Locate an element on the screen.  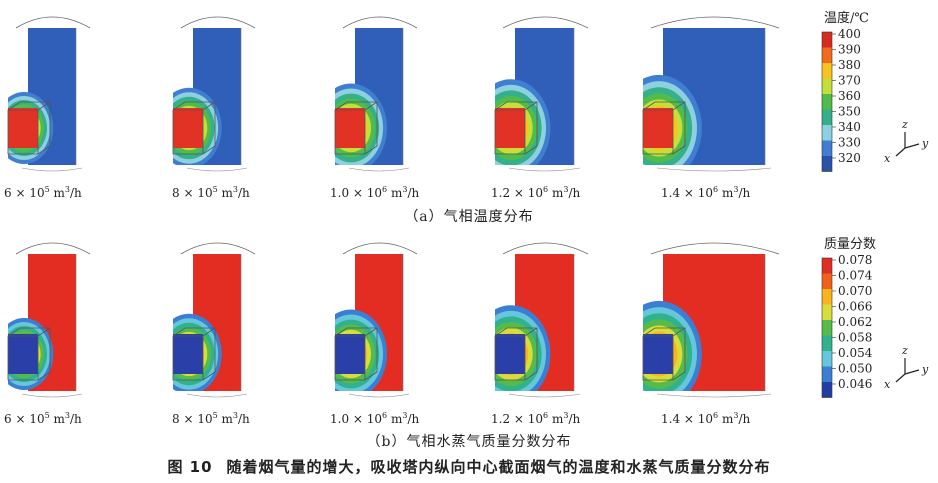
legend-tick-label: 330 is located at coordinates (849, 143).